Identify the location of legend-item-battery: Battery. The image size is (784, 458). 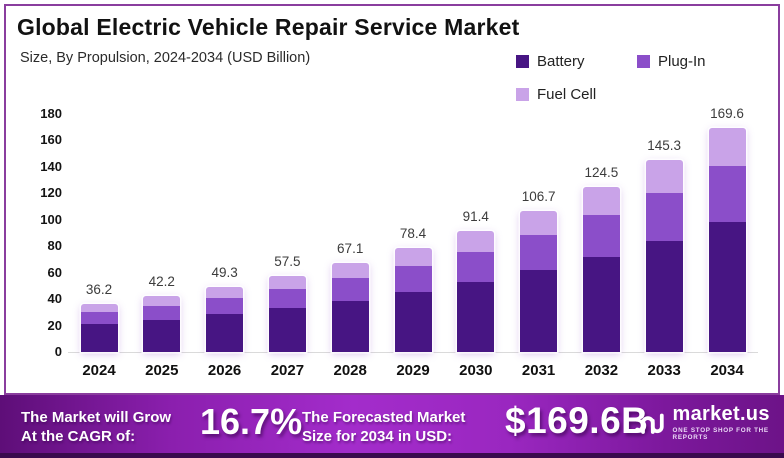
(550, 61).